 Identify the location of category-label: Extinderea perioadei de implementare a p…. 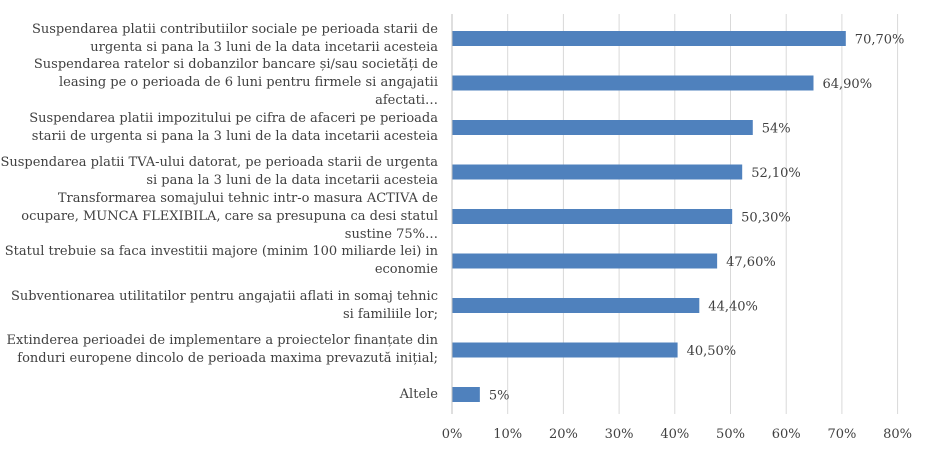
(222, 349).